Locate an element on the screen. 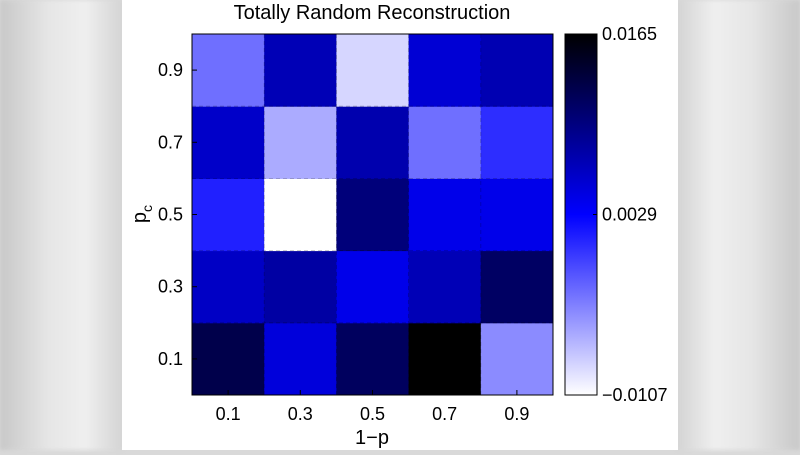 The width and height of the screenshot is (800, 455). x-tick-label: 0.3 is located at coordinates (300, 414).